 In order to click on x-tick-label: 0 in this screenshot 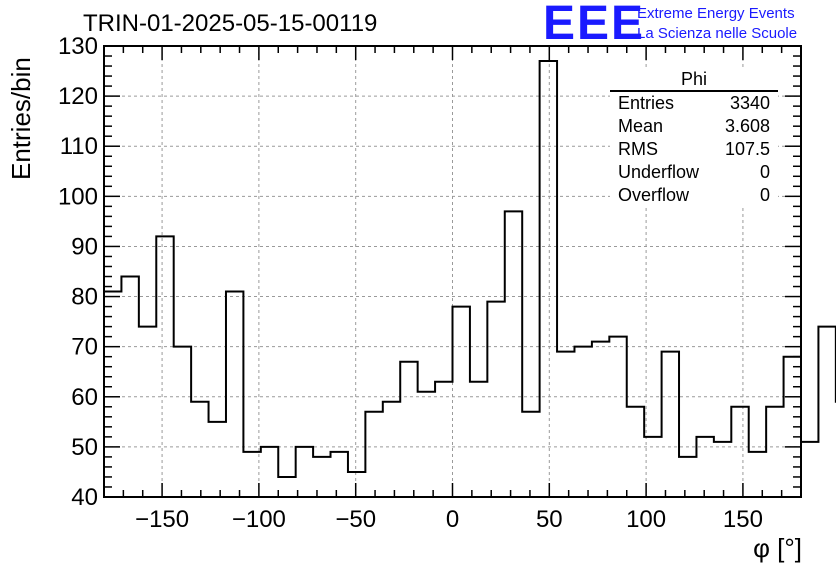, I will do `click(452, 519)`.